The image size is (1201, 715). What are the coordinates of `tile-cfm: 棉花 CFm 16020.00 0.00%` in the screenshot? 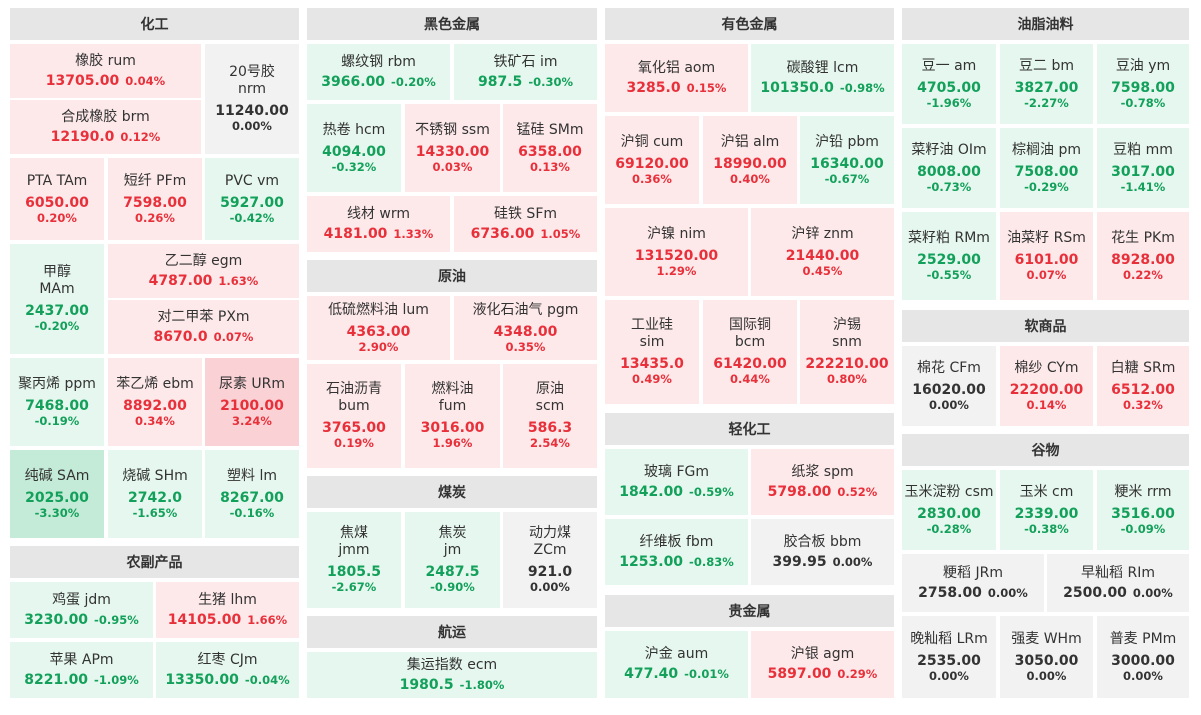 It's located at (949, 386).